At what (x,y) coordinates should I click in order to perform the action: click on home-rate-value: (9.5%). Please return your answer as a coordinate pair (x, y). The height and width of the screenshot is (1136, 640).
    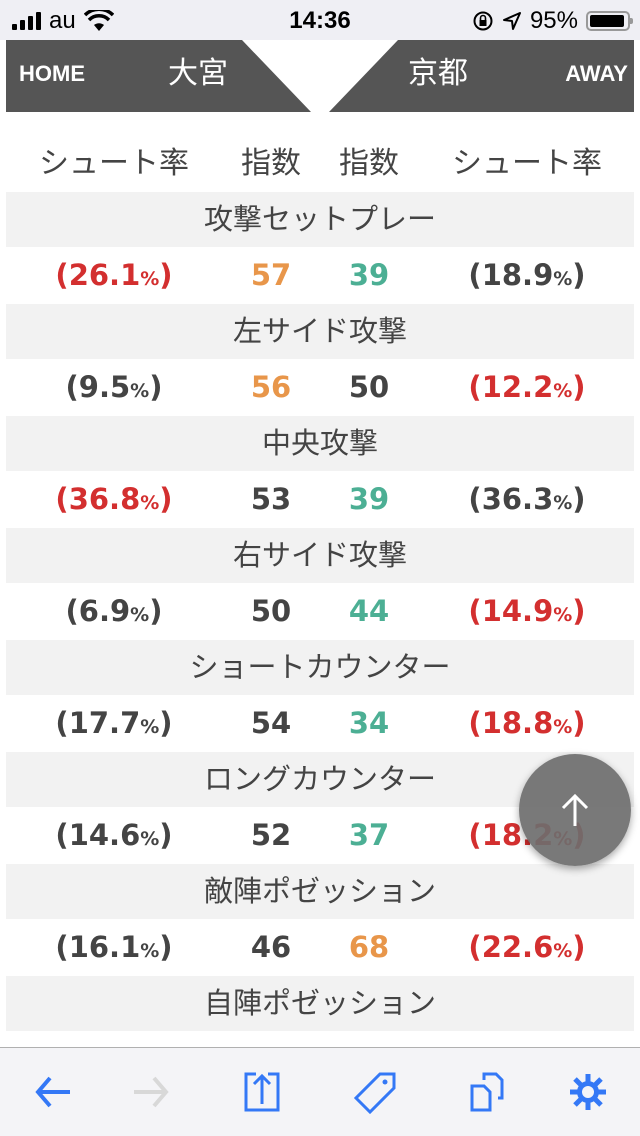
    Looking at the image, I should click on (114, 387).